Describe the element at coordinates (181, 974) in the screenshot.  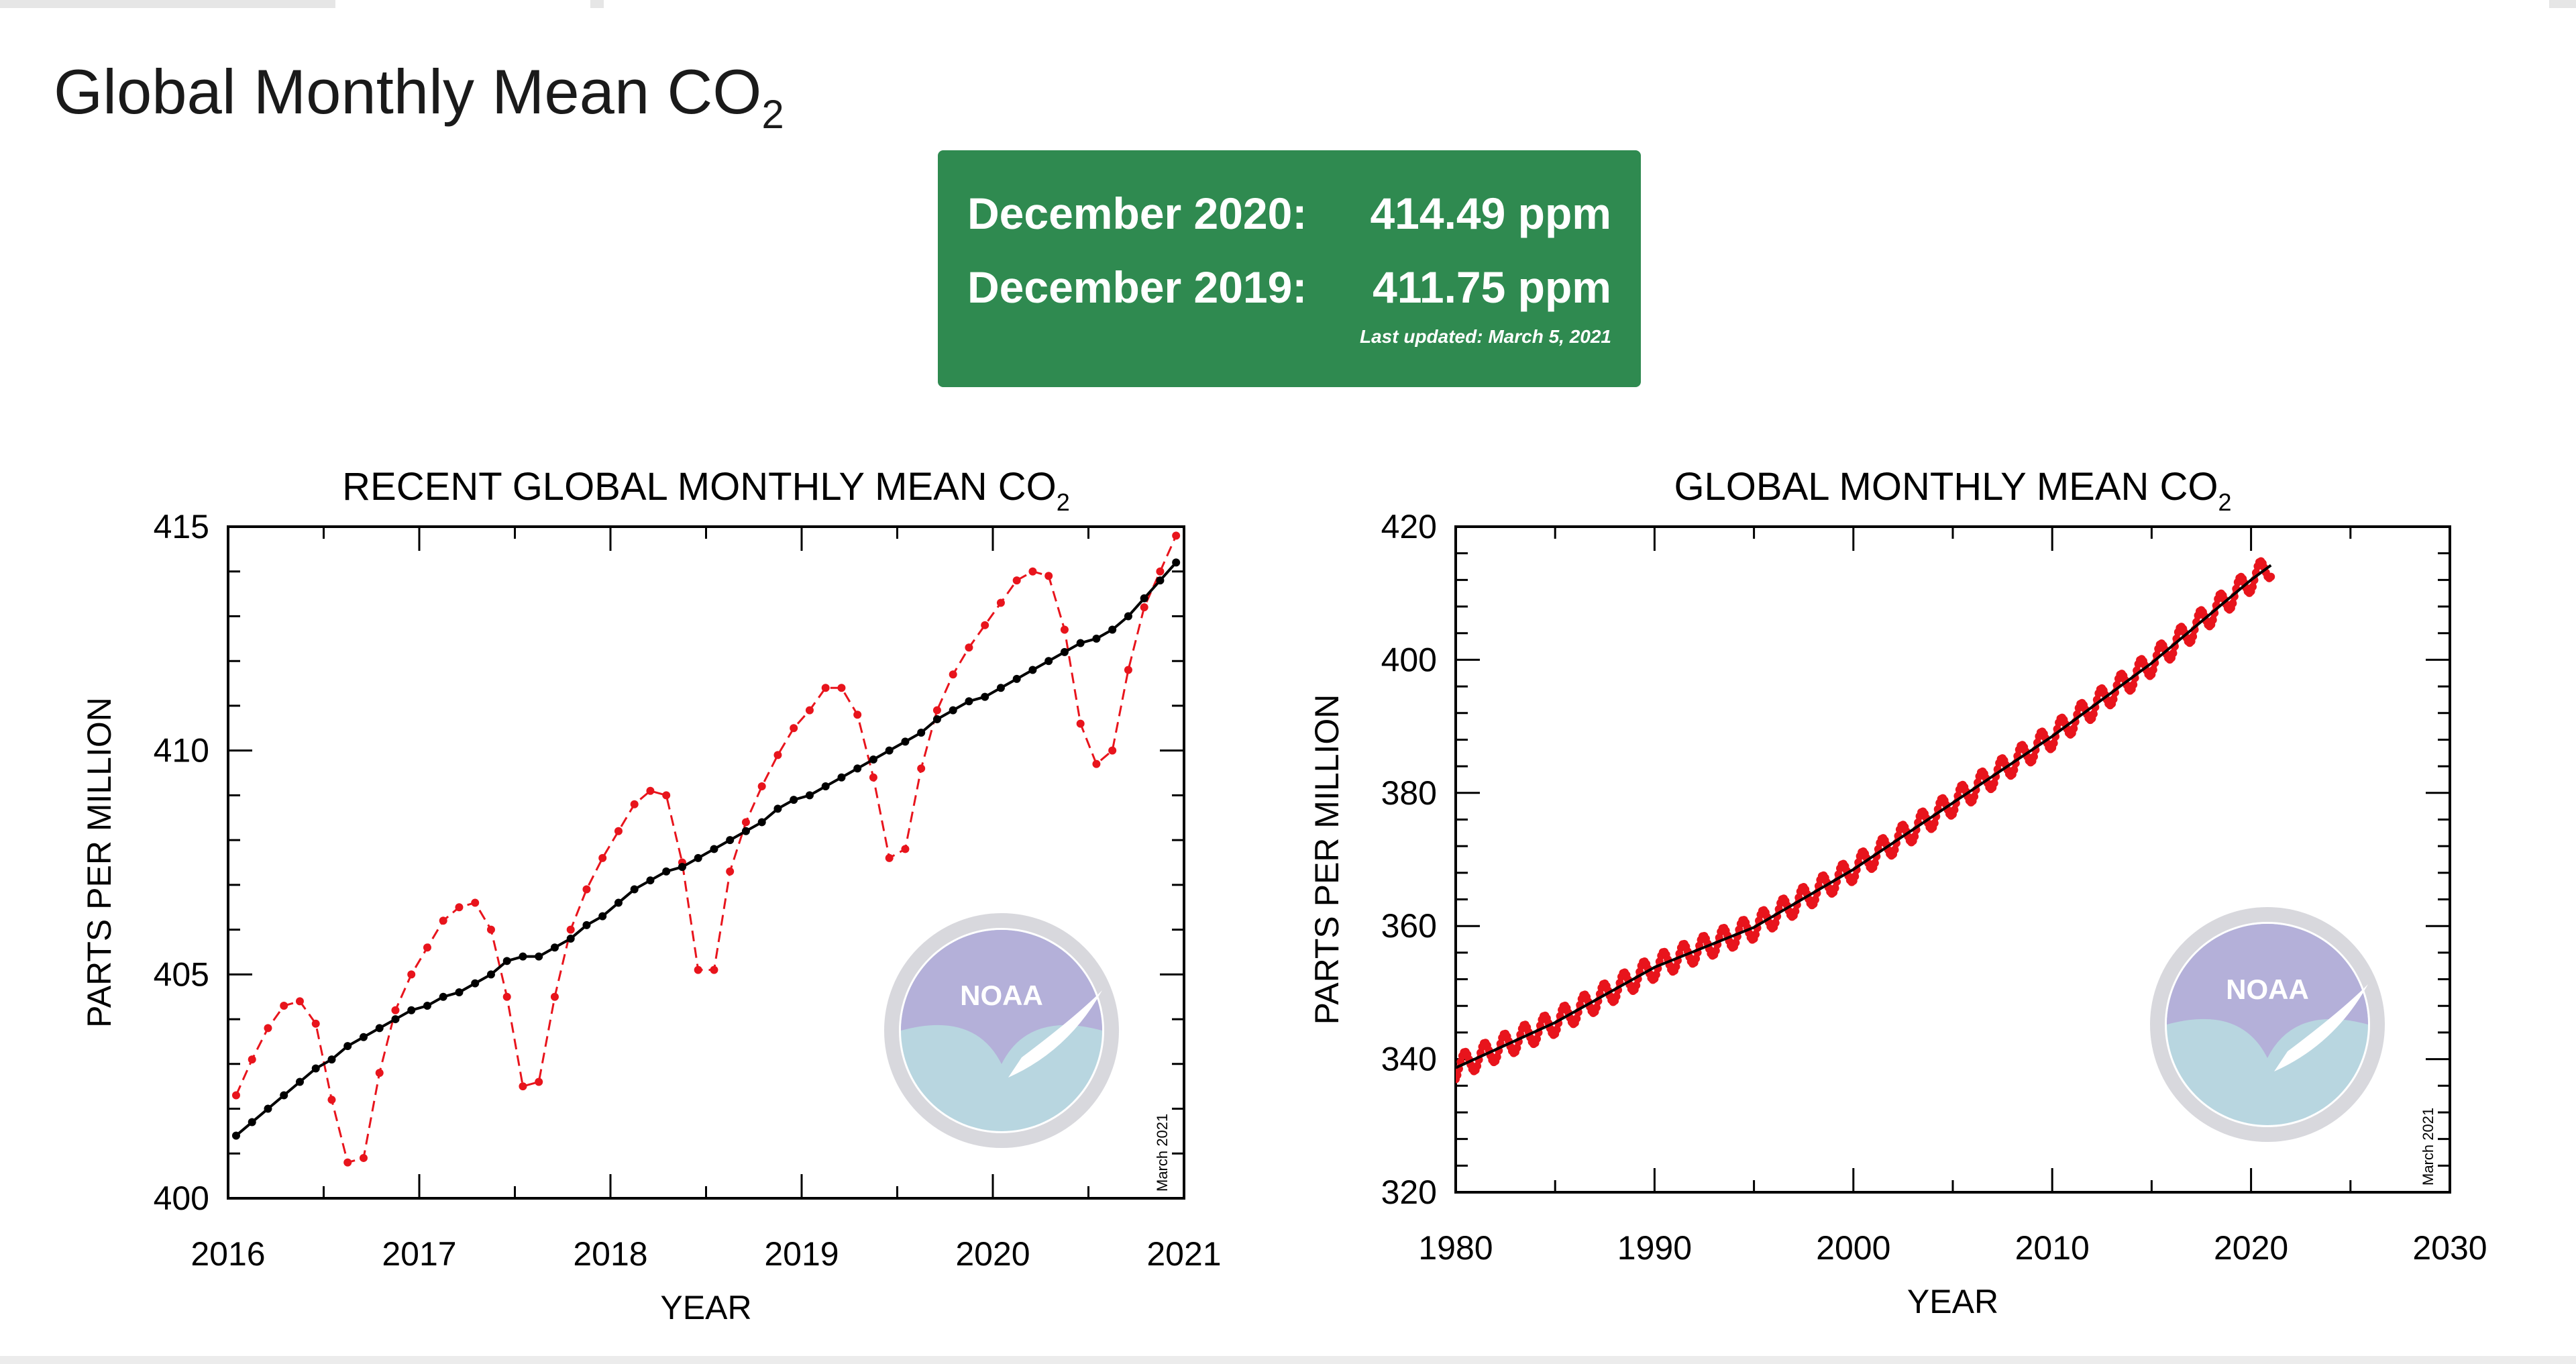
I see `y-tick-label: 405` at that location.